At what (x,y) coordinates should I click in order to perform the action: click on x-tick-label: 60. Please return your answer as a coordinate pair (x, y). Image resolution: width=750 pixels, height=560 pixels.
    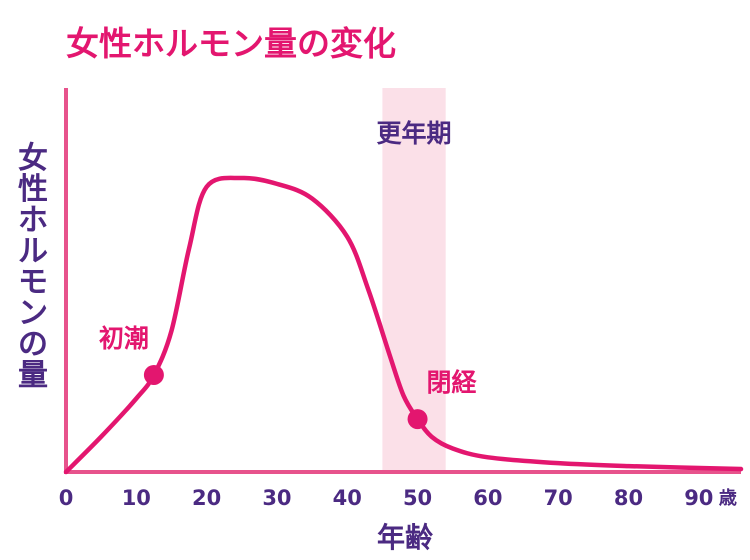
    Looking at the image, I should click on (487, 498).